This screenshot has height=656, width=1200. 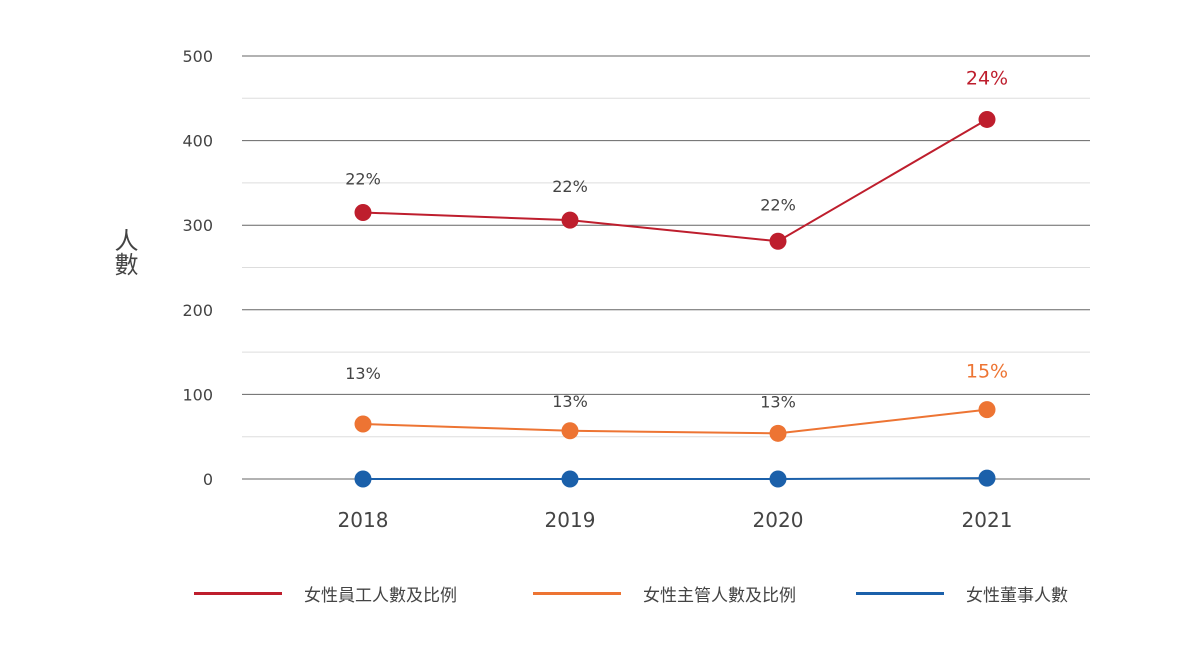 I want to click on x-tick-label: 2020, so click(x=778, y=520).